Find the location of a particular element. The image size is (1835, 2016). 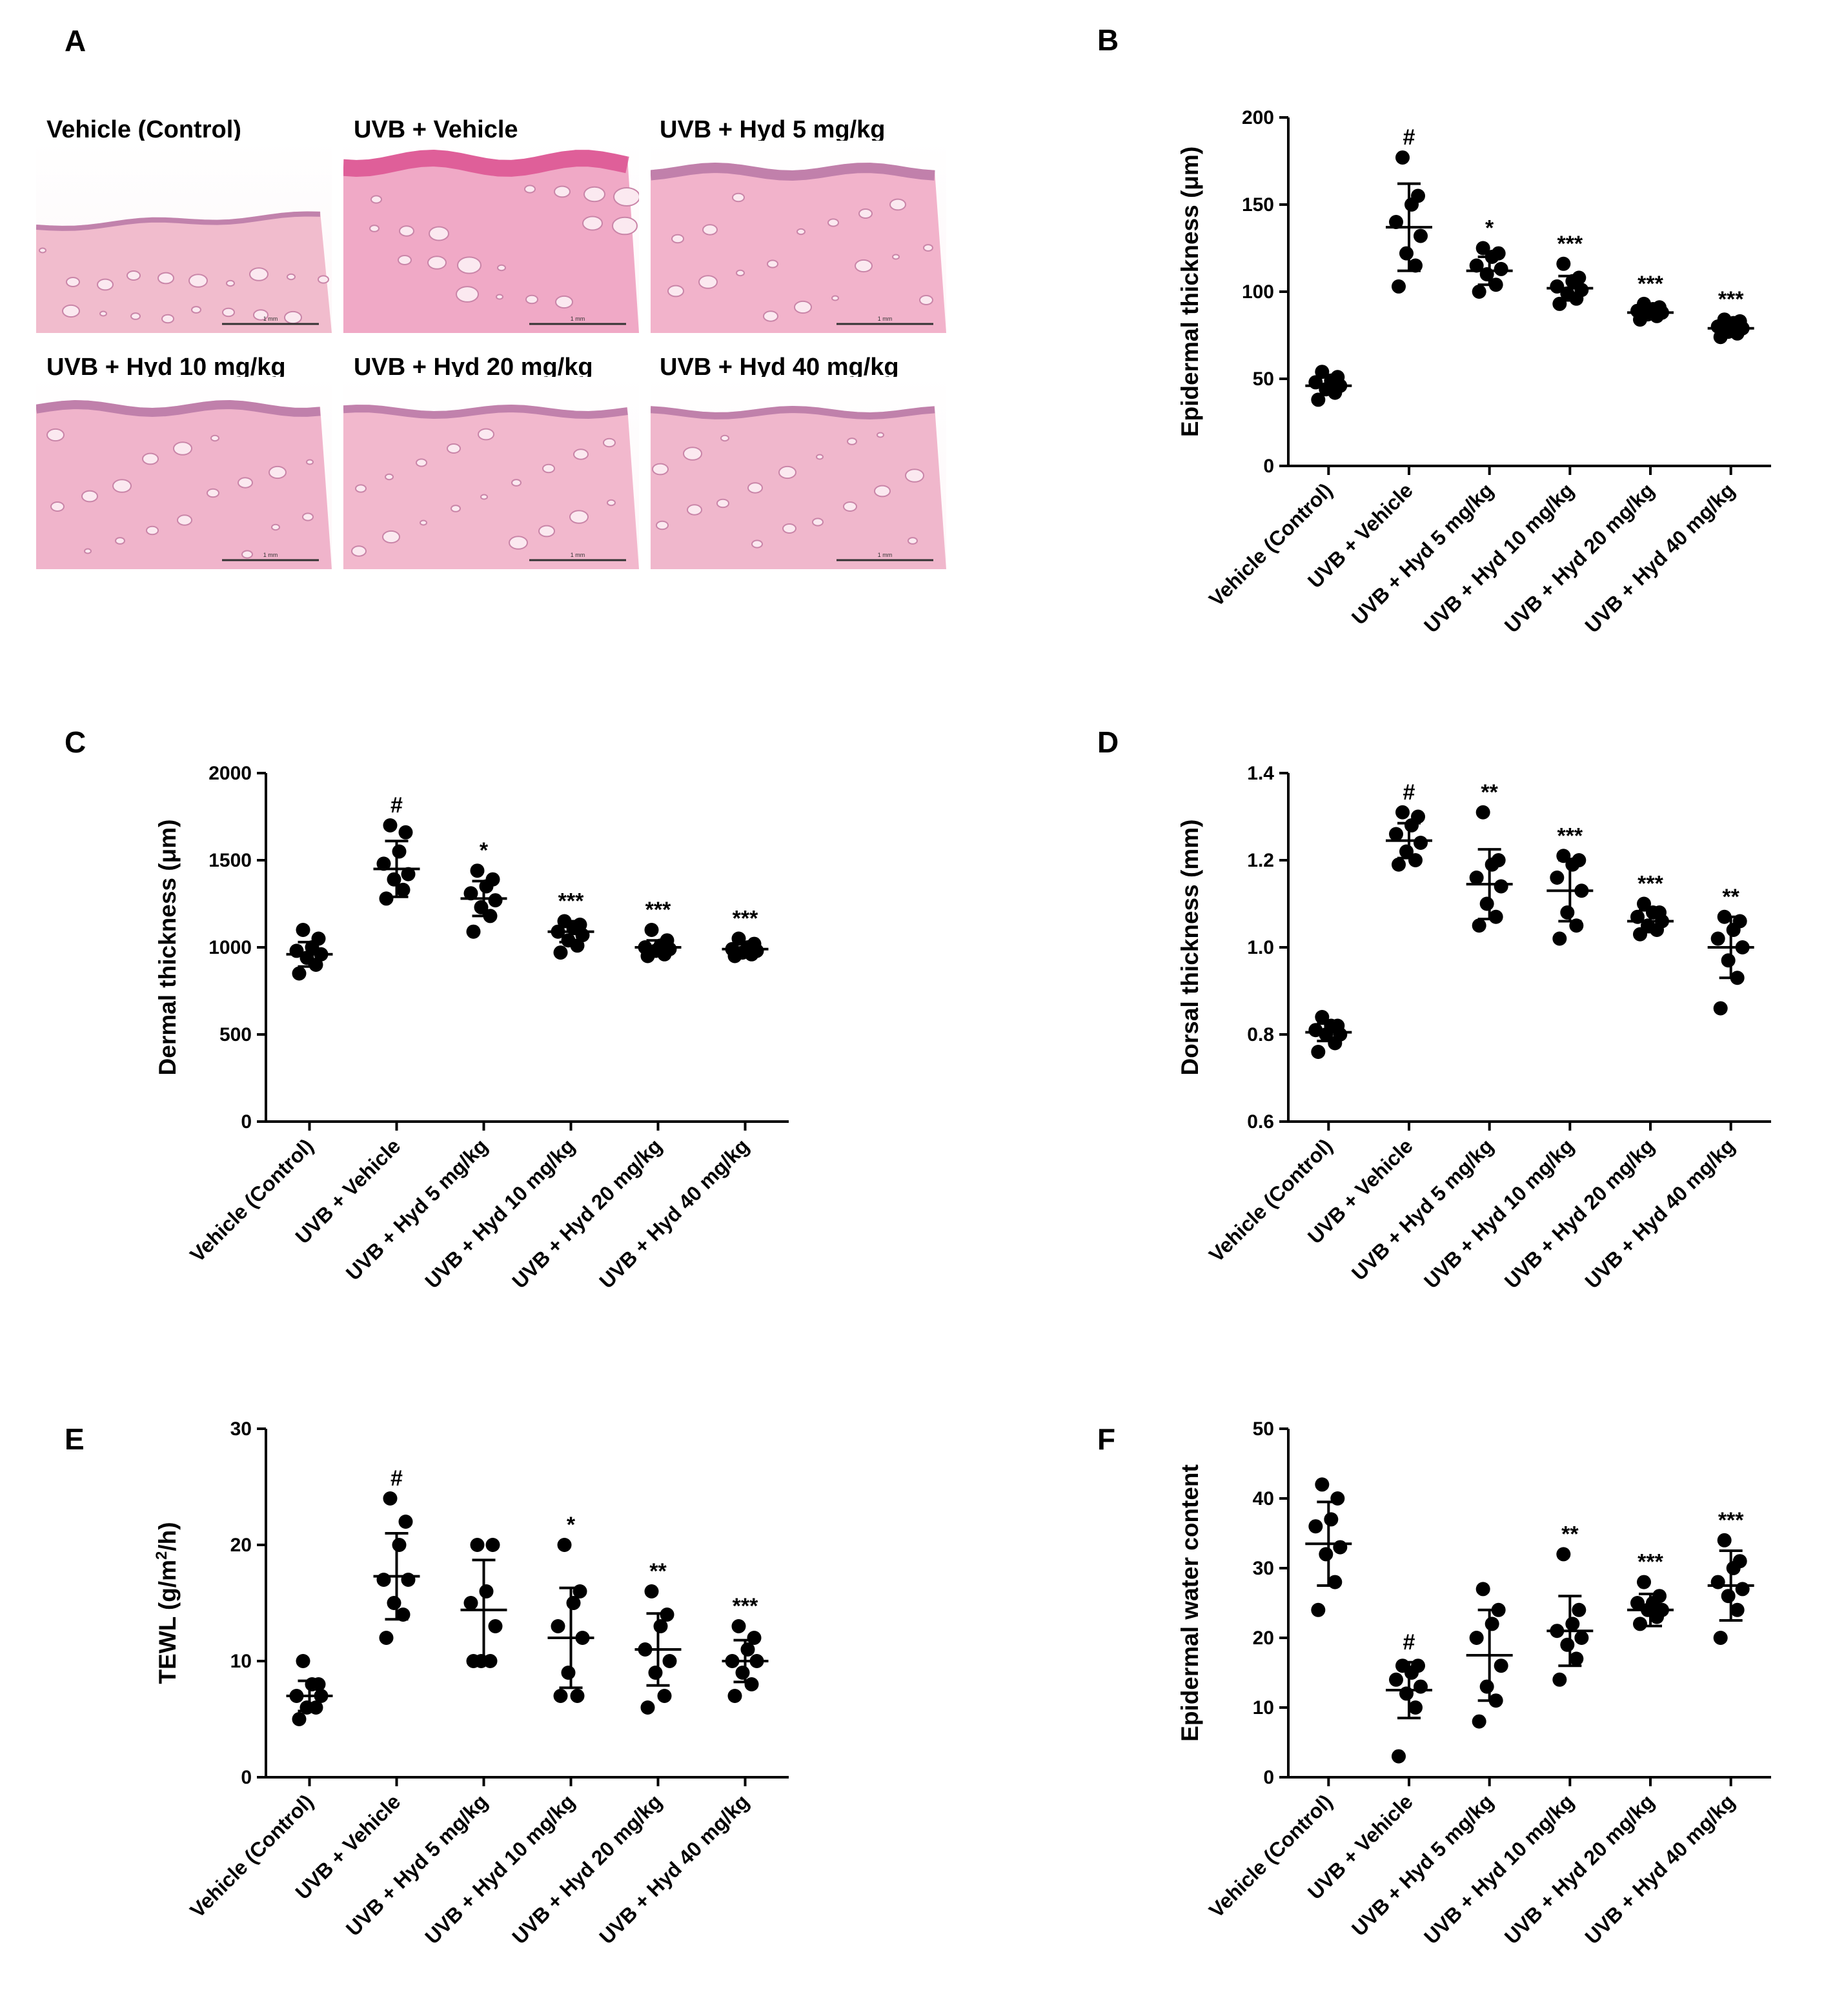

y-tick-label: 1500 is located at coordinates (230, 860).